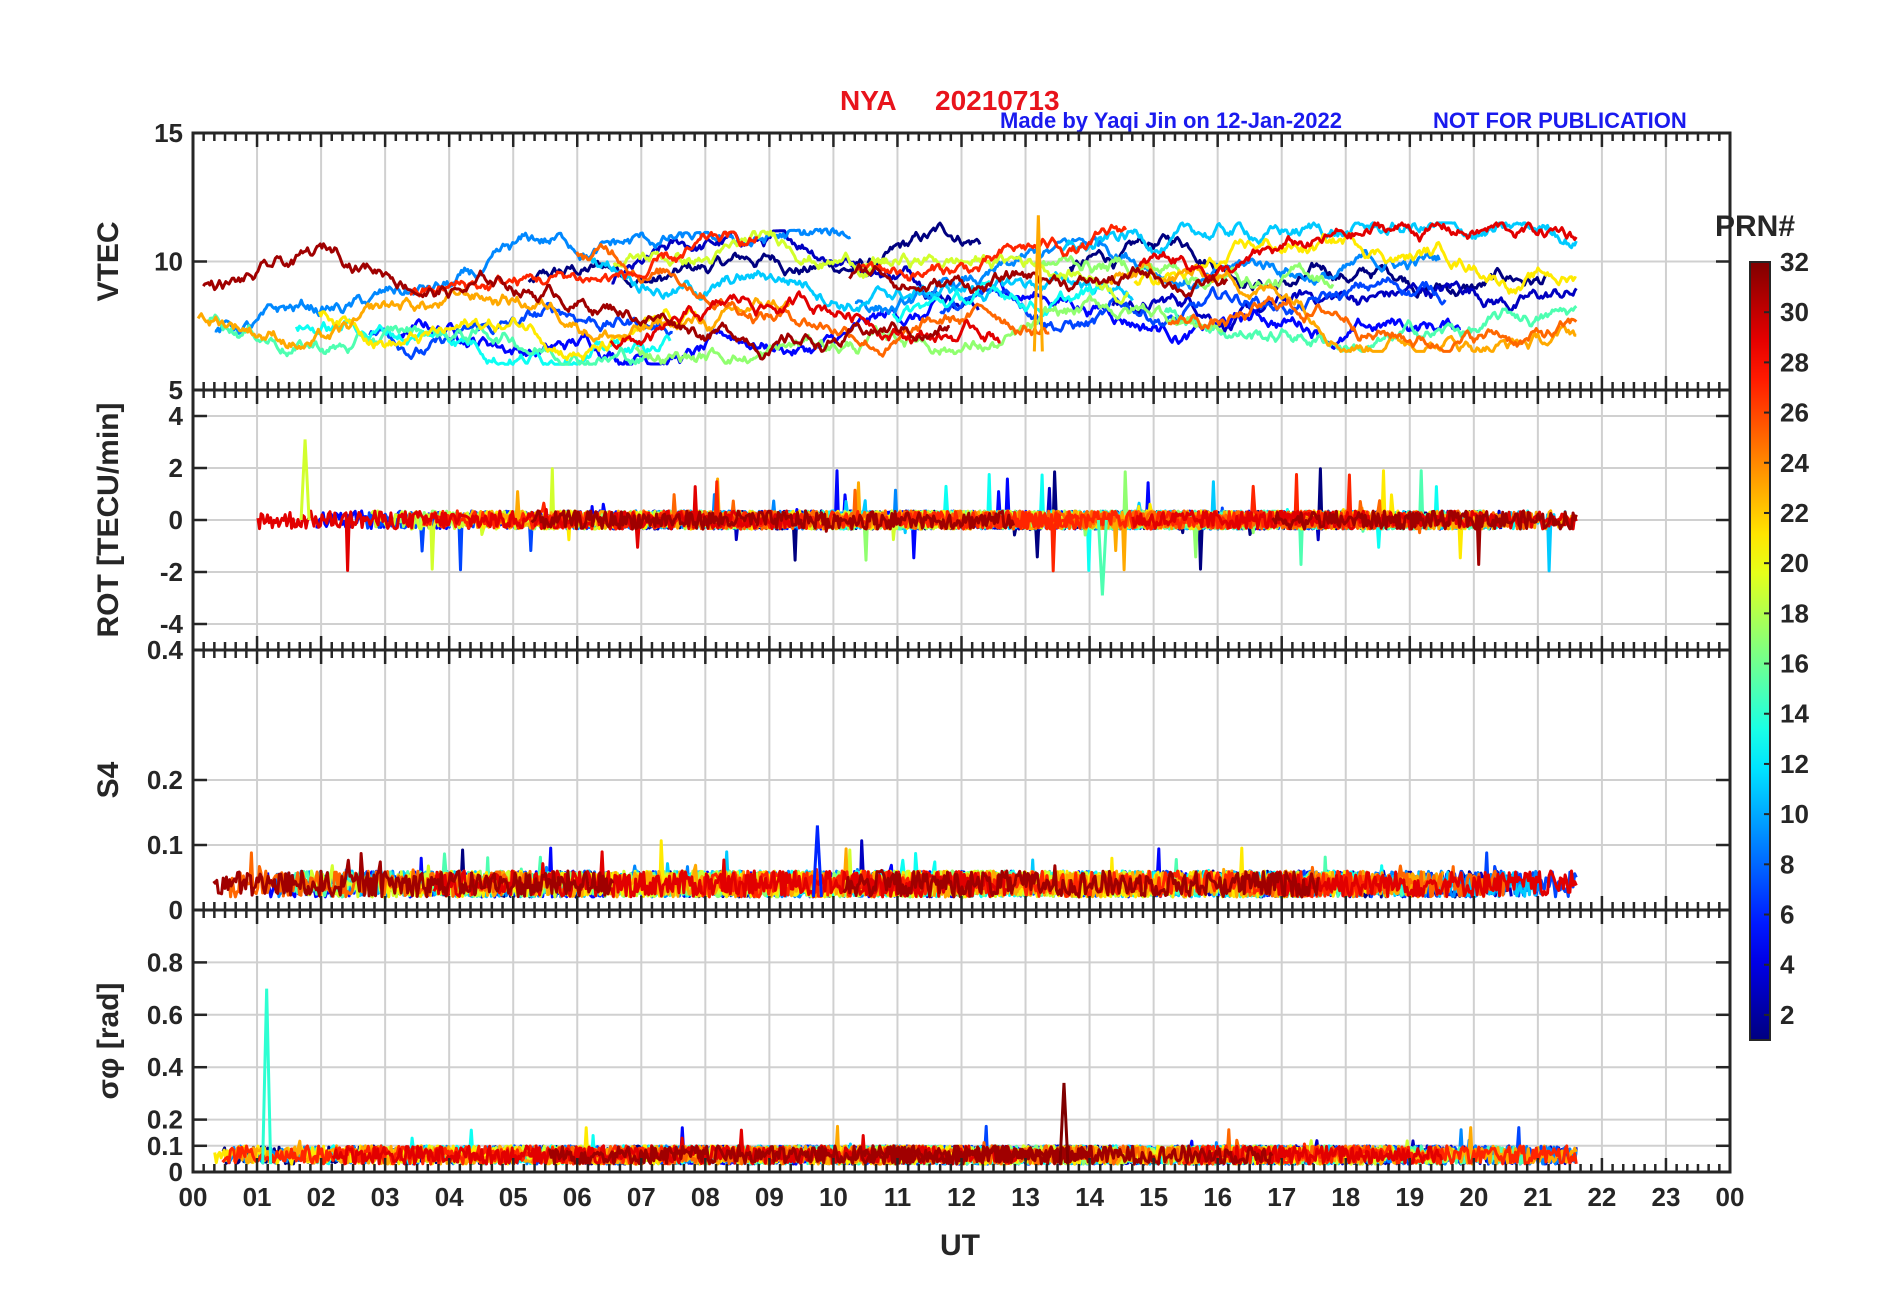 Image resolution: width=1902 pixels, height=1292 pixels. Describe the element at coordinates (1355, 263) in the screenshot. I see `trace-prn-21-b` at that location.